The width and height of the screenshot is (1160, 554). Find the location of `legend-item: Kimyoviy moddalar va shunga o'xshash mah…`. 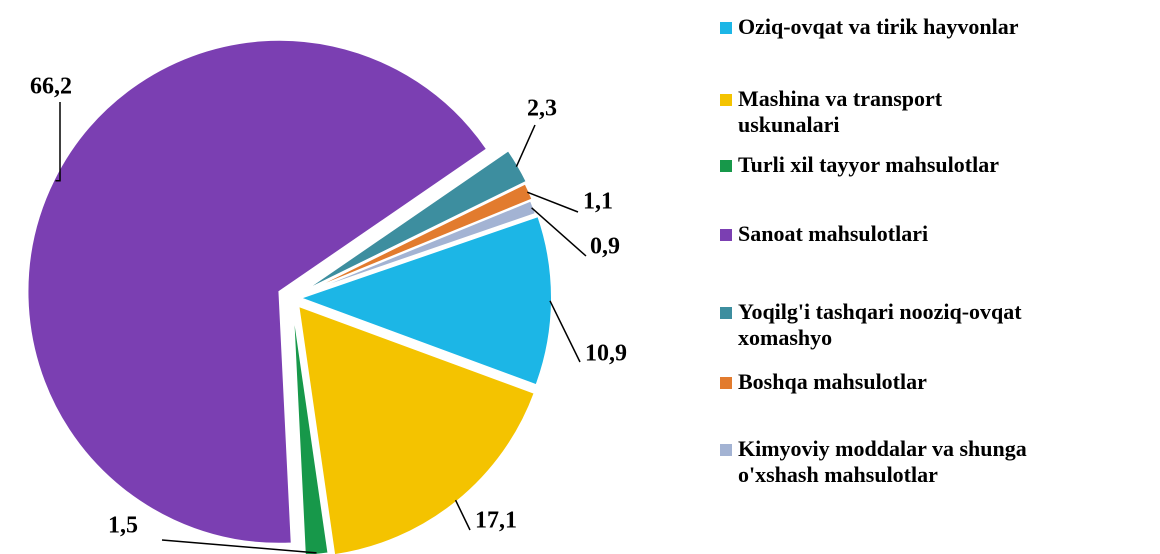

legend-item: Kimyoviy moddalar va shunga o'xshash mah… is located at coordinates (879, 462).